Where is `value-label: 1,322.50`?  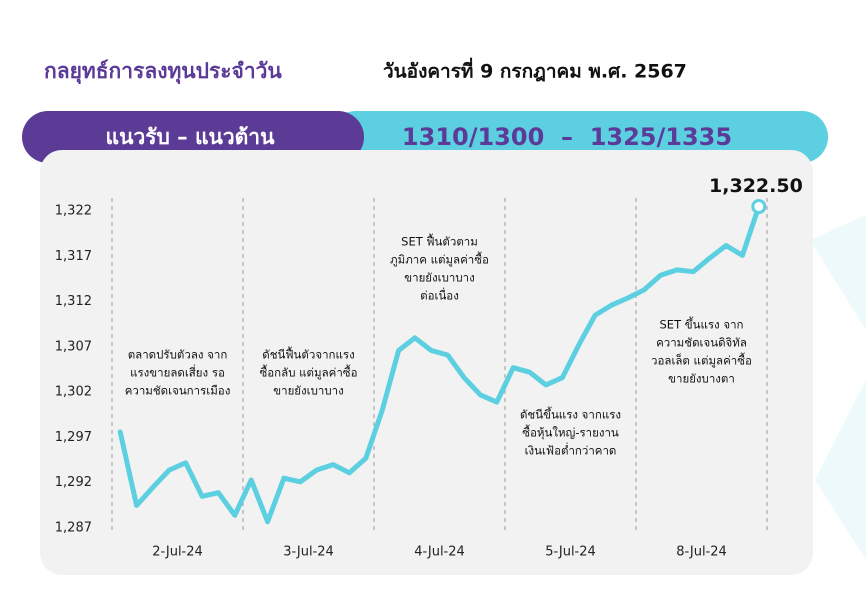
value-label: 1,322.50 is located at coordinates (756, 186).